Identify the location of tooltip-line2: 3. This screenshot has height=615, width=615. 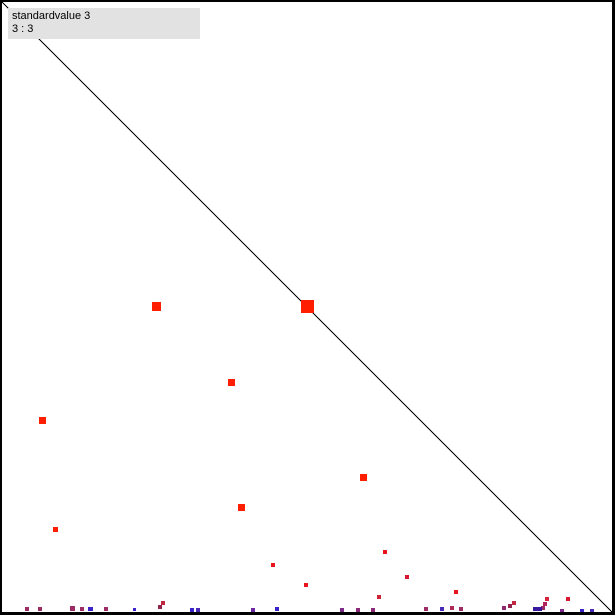
(23, 29).